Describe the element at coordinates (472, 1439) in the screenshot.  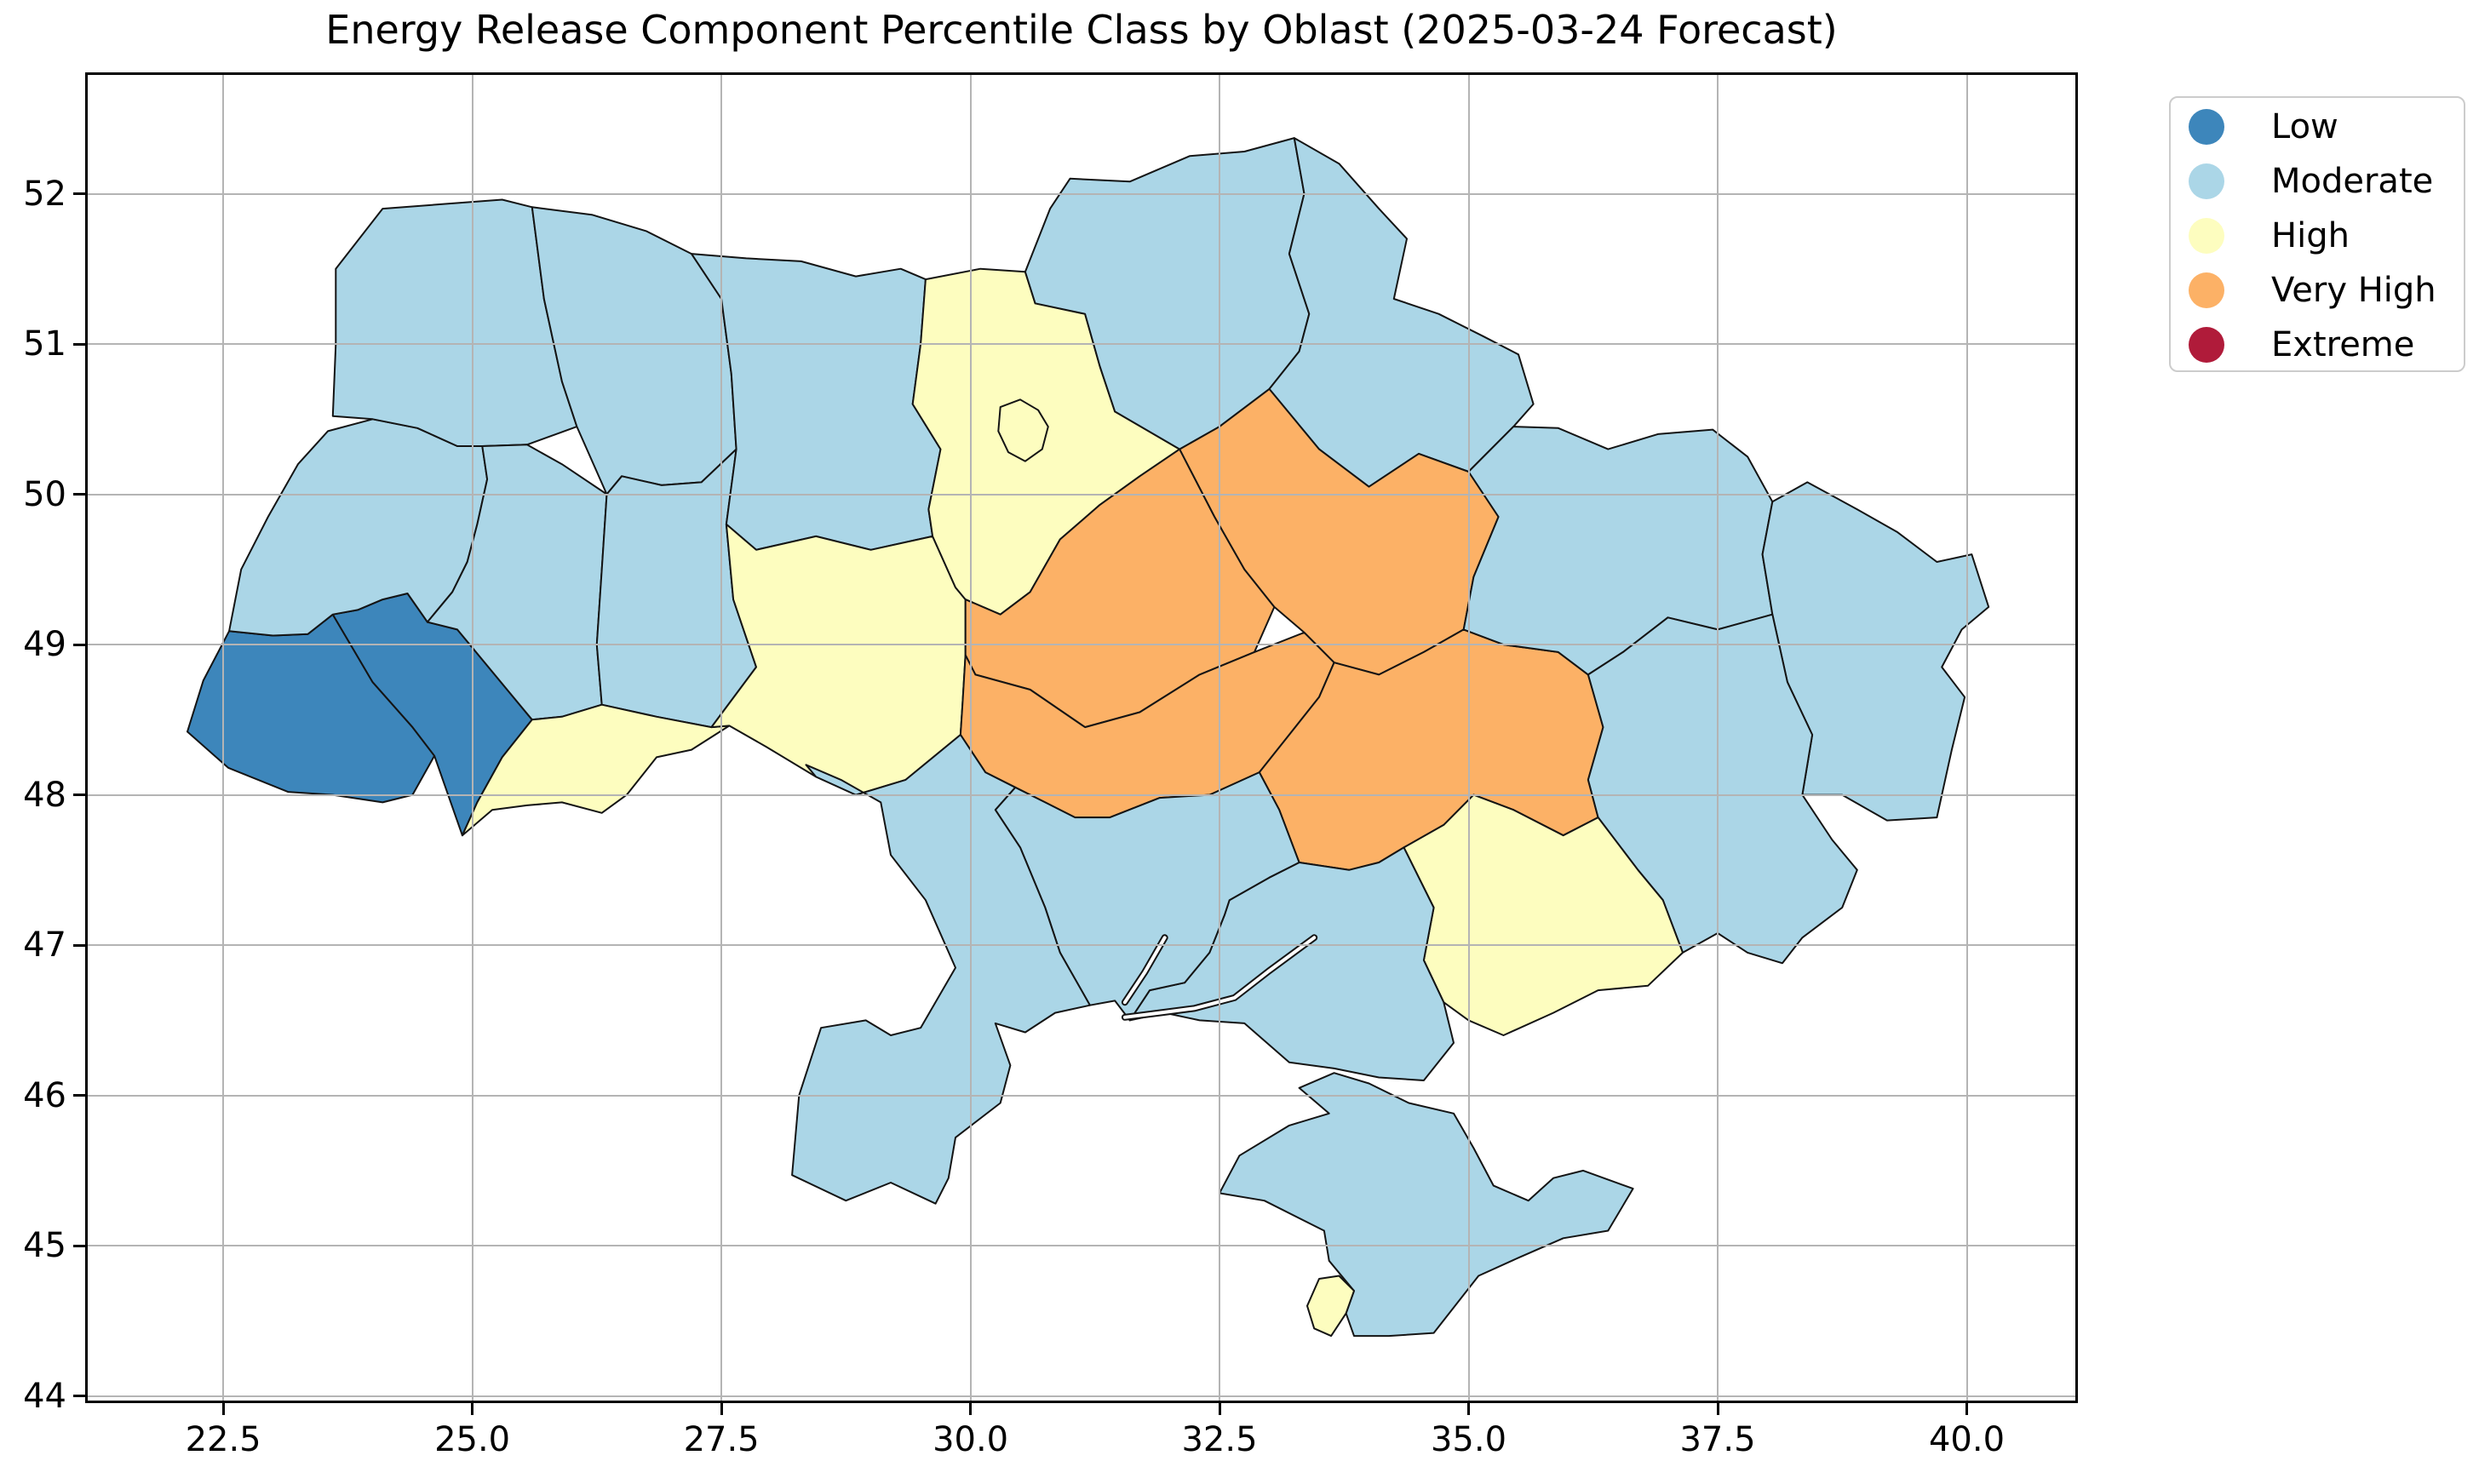
I see `x-tick-label-25.0: 25.0` at that location.